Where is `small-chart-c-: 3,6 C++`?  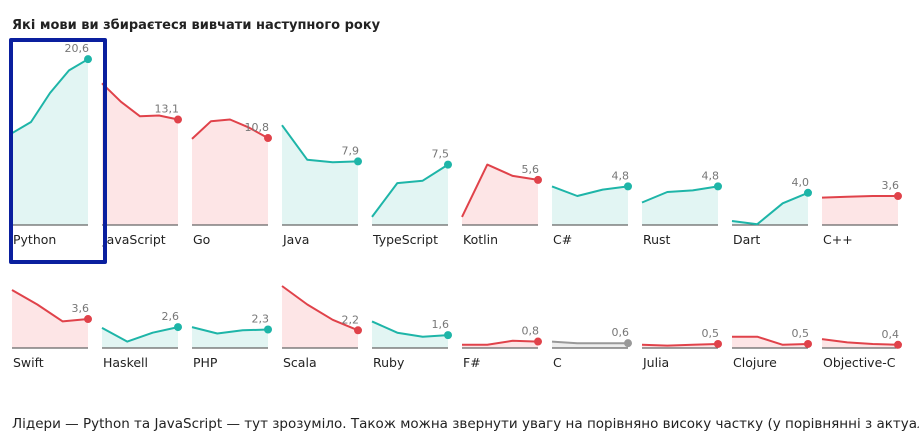 small-chart-c-: 3,6 C++ is located at coordinates (861, 213).